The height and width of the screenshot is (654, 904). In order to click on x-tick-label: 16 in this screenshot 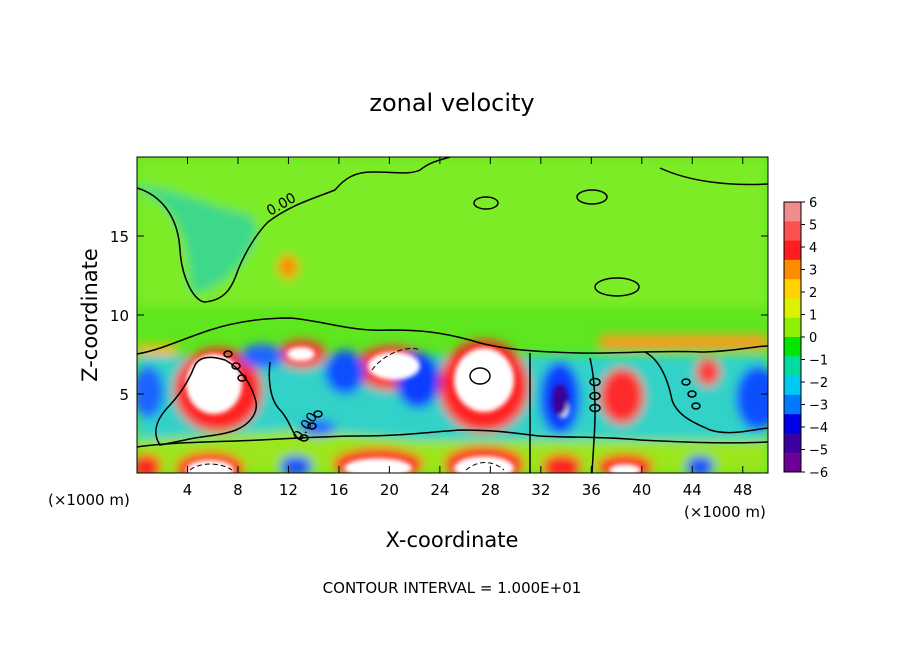, I will do `click(338, 490)`.